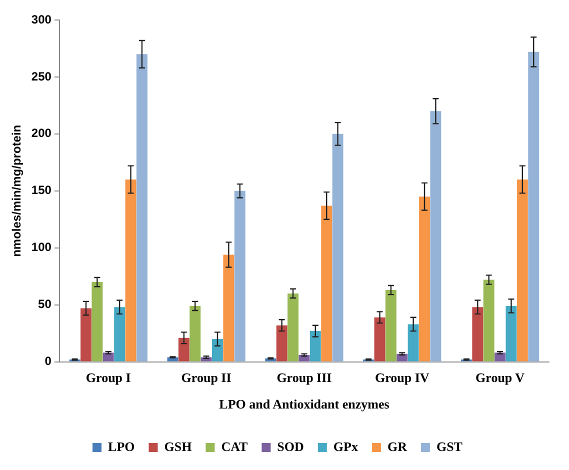 This screenshot has height=470, width=569. What do you see at coordinates (41, 133) in the screenshot?
I see `y-tick-label: 200` at bounding box center [41, 133].